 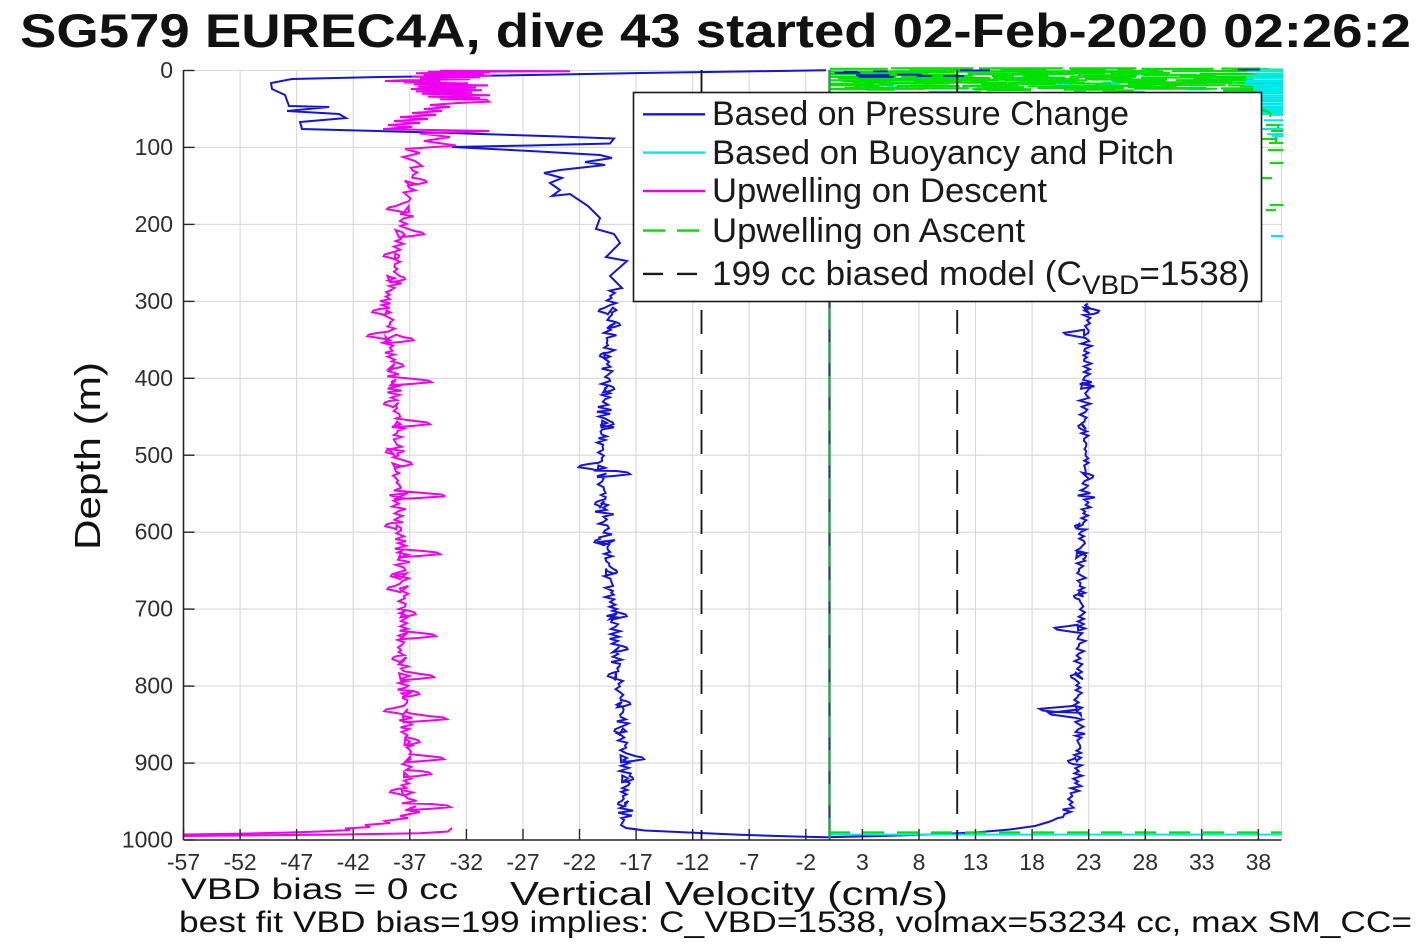 I want to click on svg-text: Upwelling on Ascent, so click(x=869, y=231).